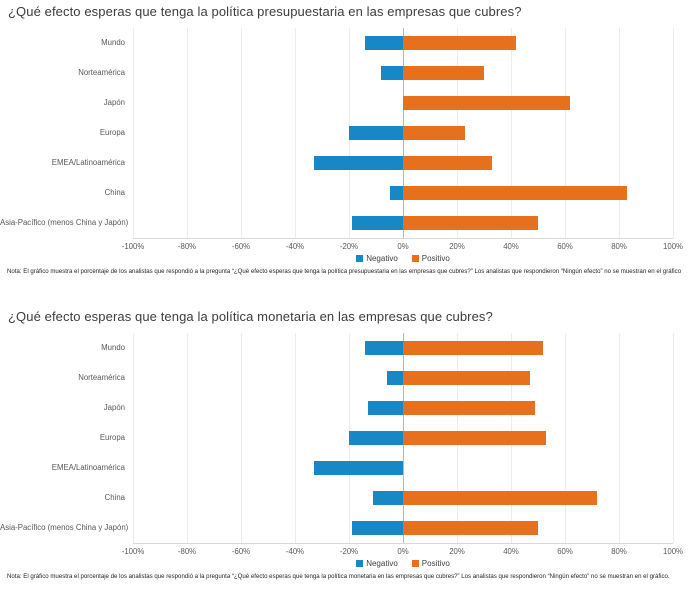 The image size is (693, 591). I want to click on x-tick-label: -100%, so click(133, 551).